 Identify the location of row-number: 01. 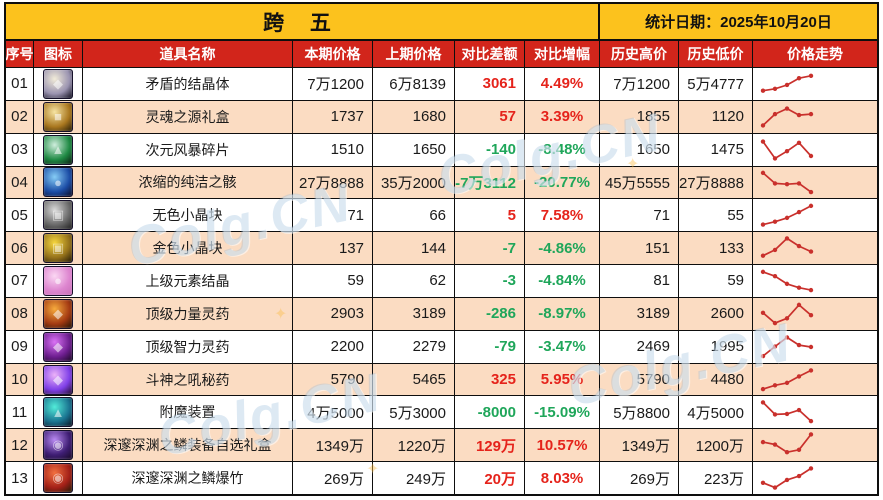
(20, 84).